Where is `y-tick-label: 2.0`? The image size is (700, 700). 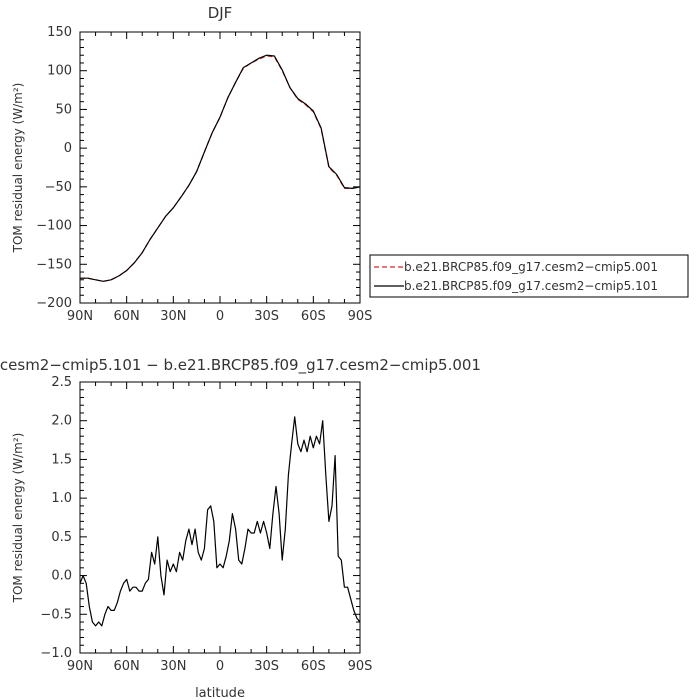
y-tick-label: 2.0 is located at coordinates (61, 421).